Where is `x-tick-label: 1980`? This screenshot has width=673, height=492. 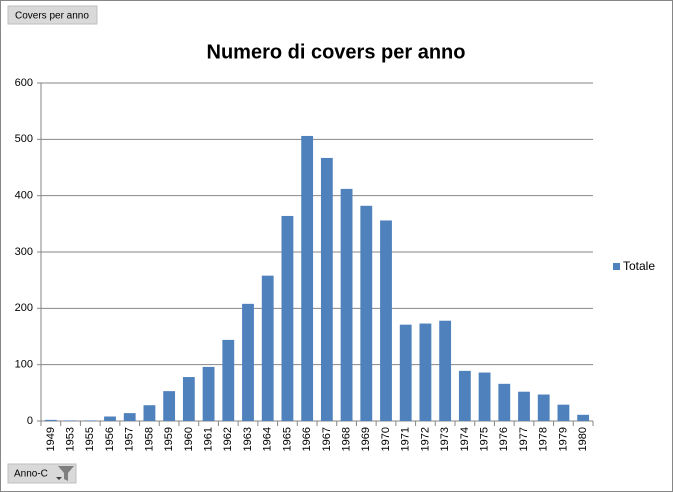
x-tick-label: 1980 is located at coordinates (583, 439).